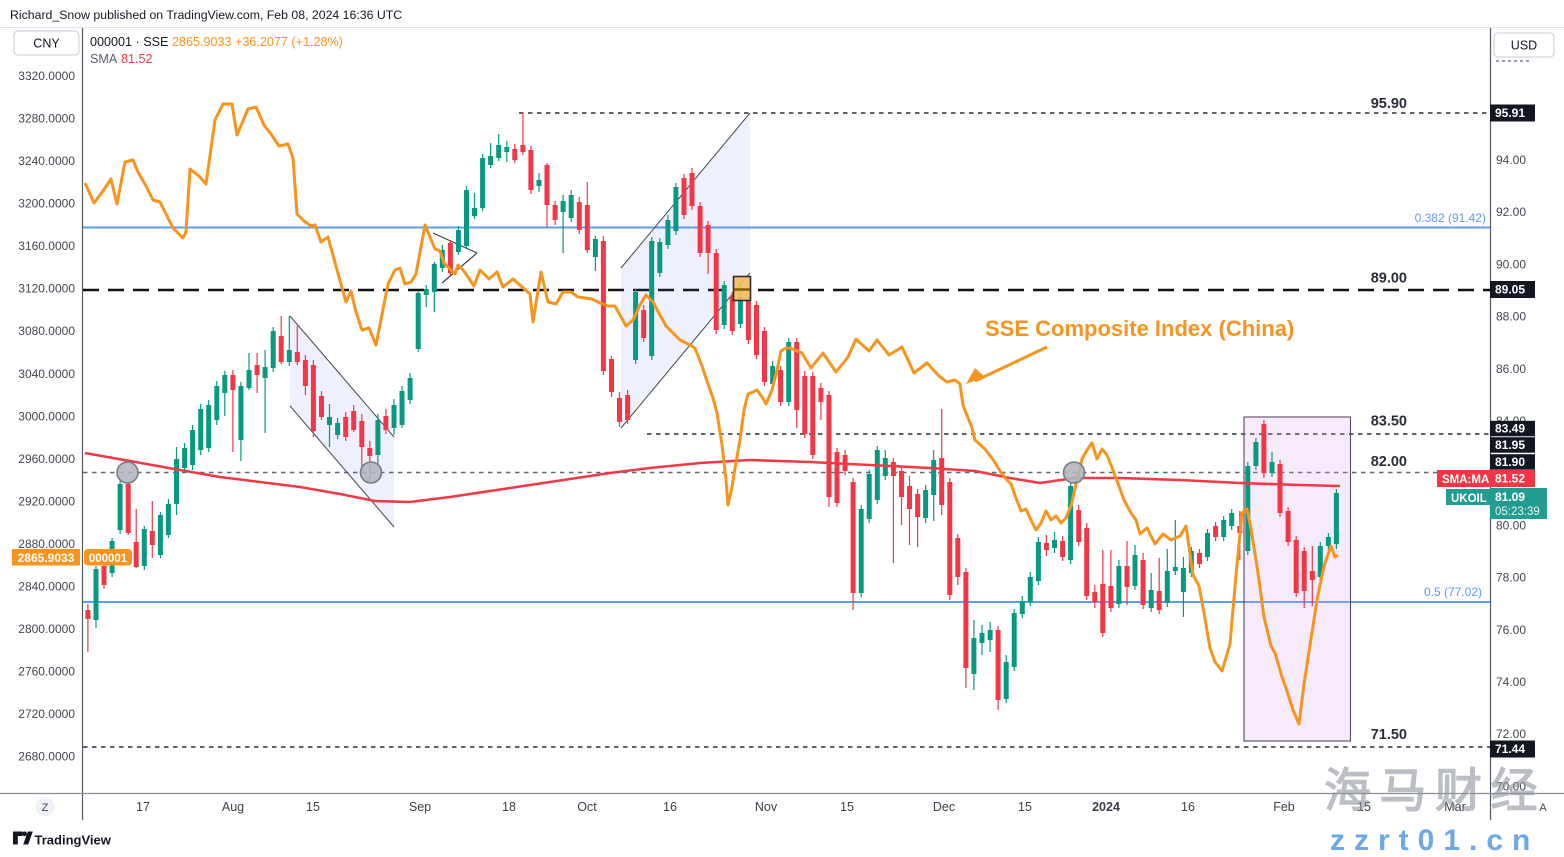 The image size is (1564, 857). Describe the element at coordinates (1389, 422) in the screenshot. I see `svg-text: 83.50` at that location.